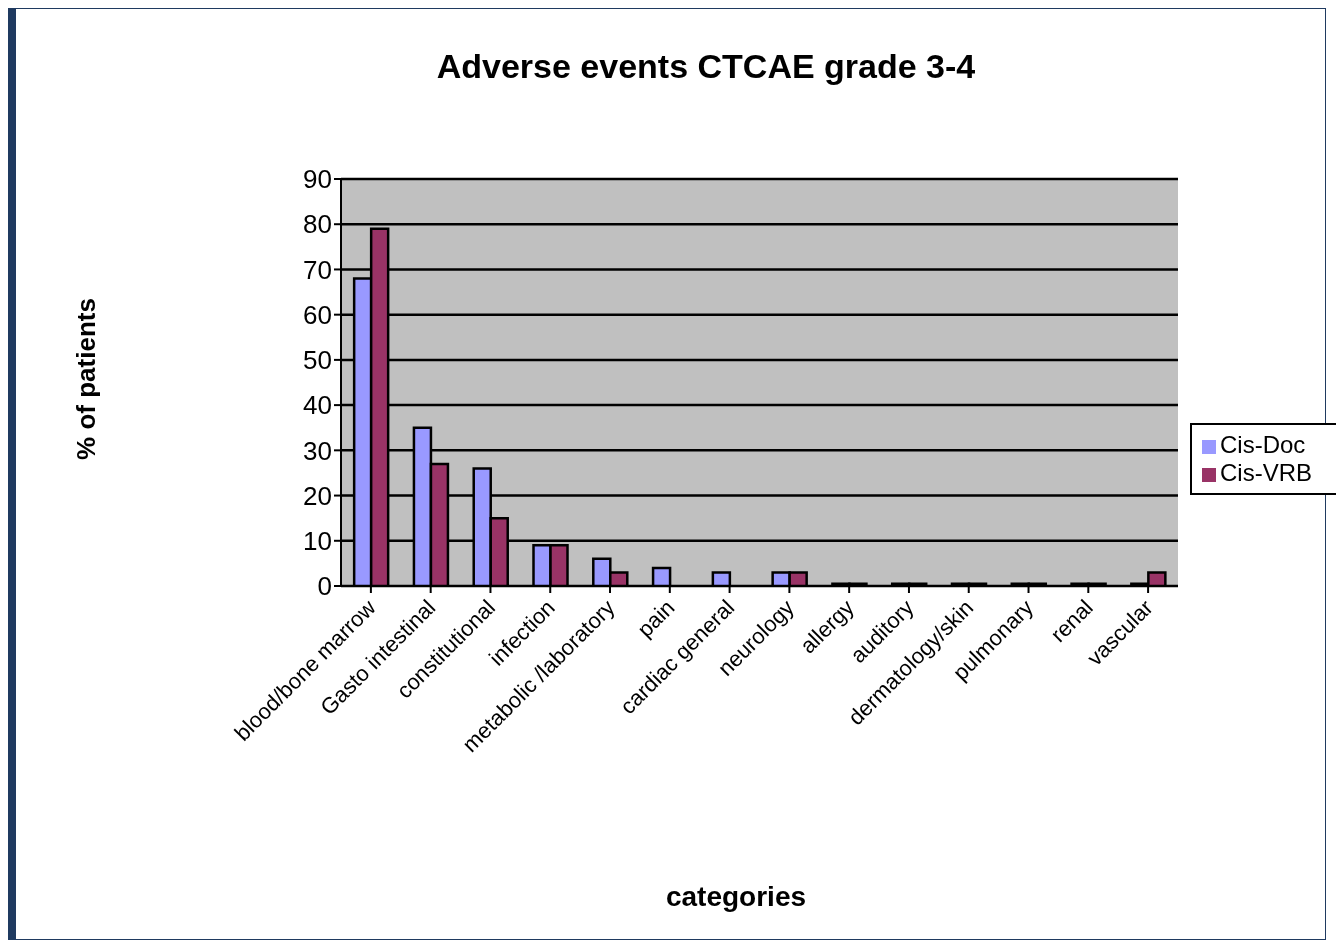  Describe the element at coordinates (1262, 444) in the screenshot. I see `legend-label: Cis-Doc` at that location.